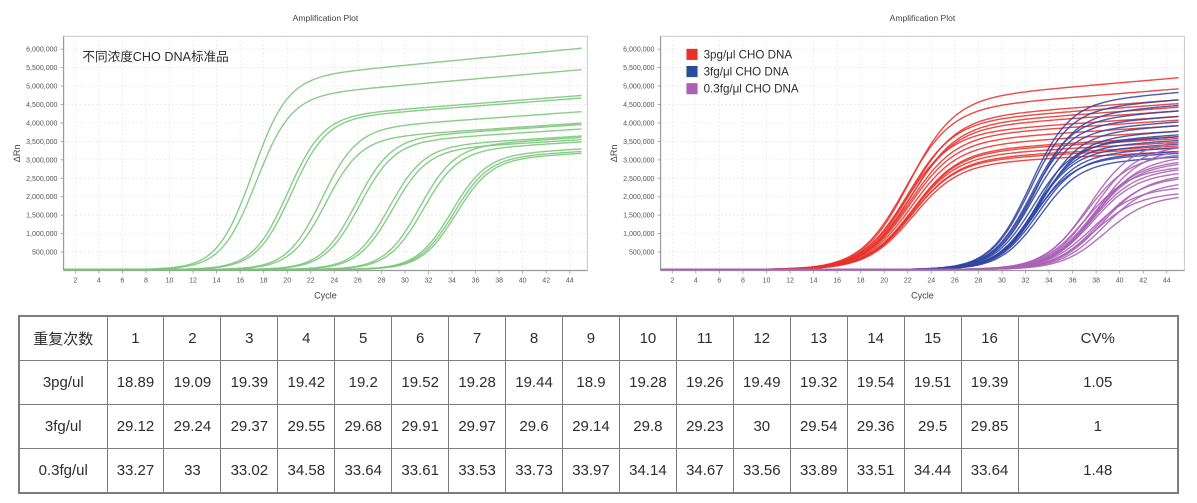 The width and height of the screenshot is (1197, 503). I want to click on ct-value: 29.68, so click(363, 426).